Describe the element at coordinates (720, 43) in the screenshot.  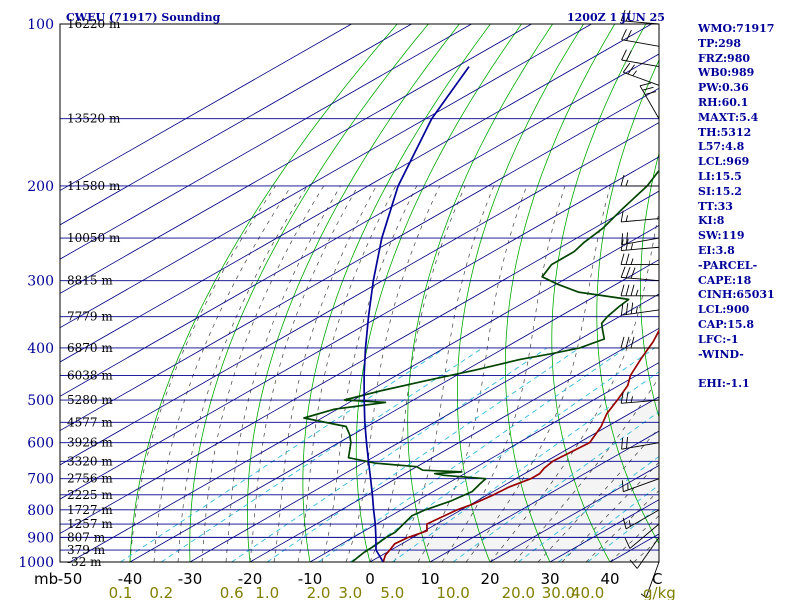
I see `index-item: TP:298` at that location.